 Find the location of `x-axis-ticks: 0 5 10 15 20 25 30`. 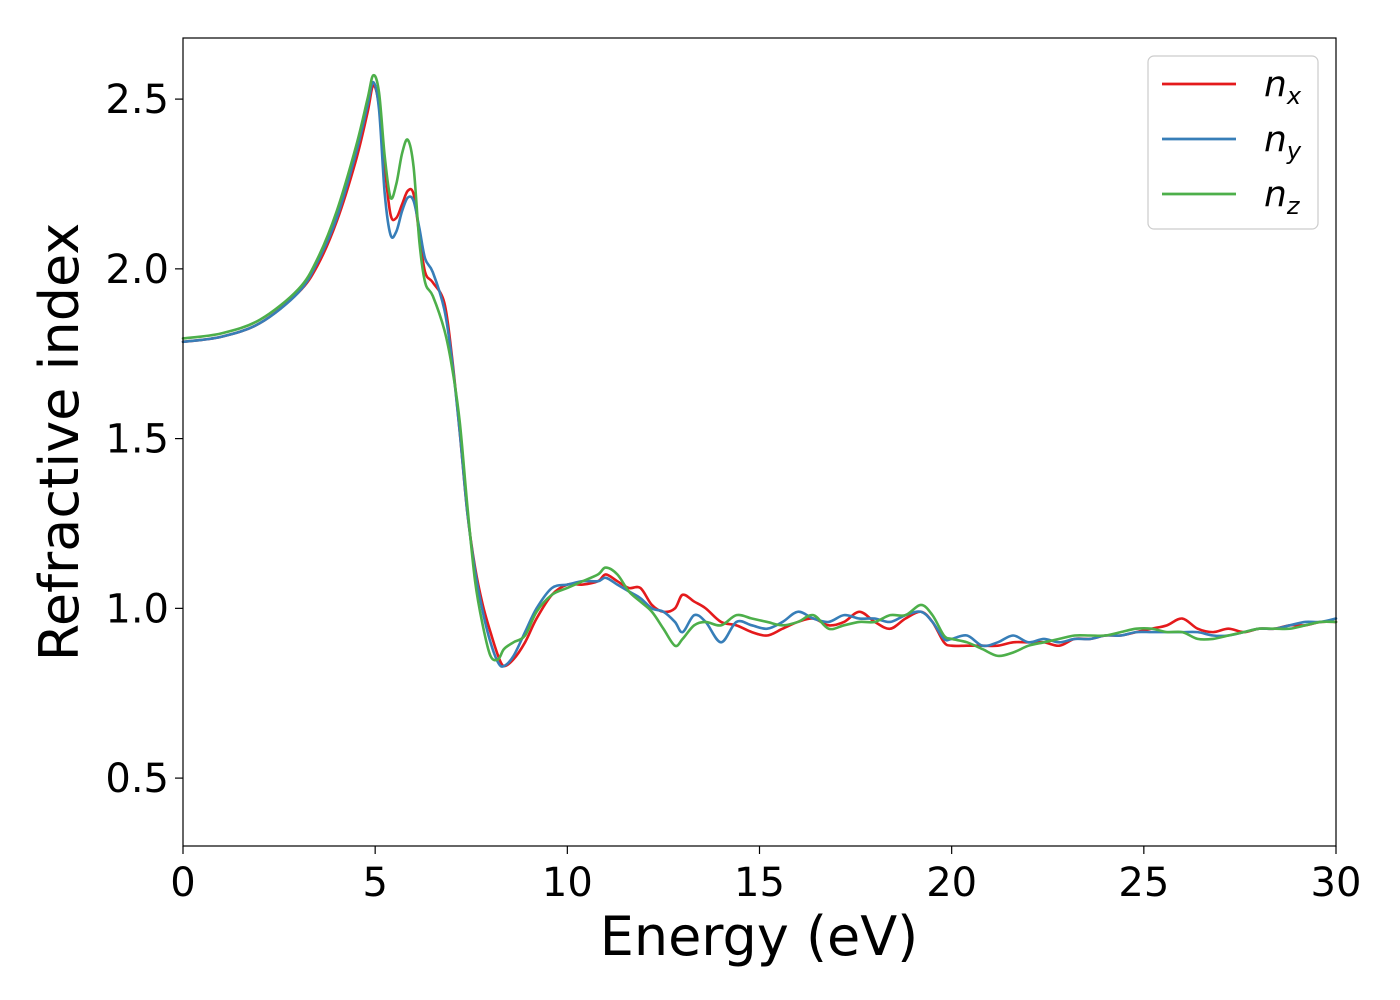

x-axis-ticks: 0 5 10 15 20 25 30 is located at coordinates (765, 876).